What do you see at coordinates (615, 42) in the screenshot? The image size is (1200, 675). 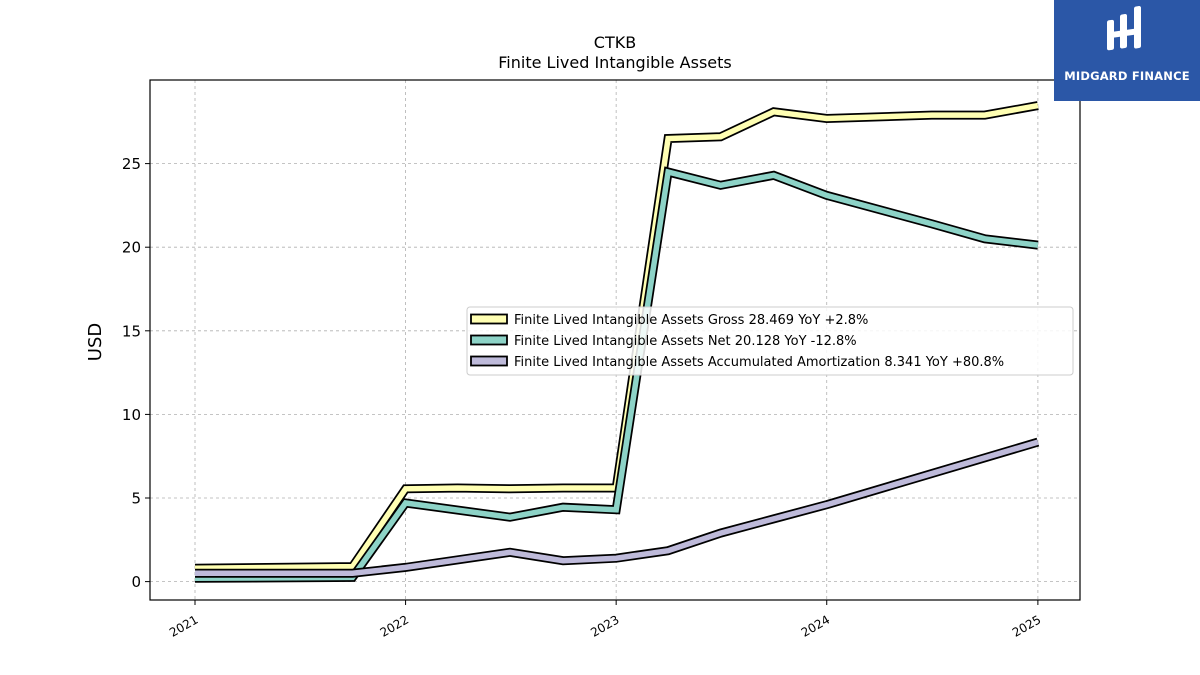 I see `chart-title: CTKB` at bounding box center [615, 42].